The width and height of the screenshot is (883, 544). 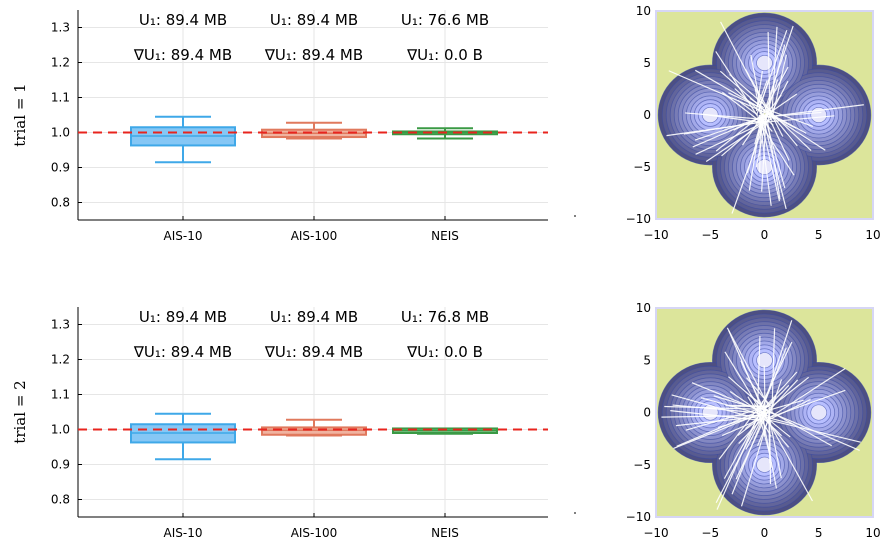 I want to click on box, so click(x=314, y=431).